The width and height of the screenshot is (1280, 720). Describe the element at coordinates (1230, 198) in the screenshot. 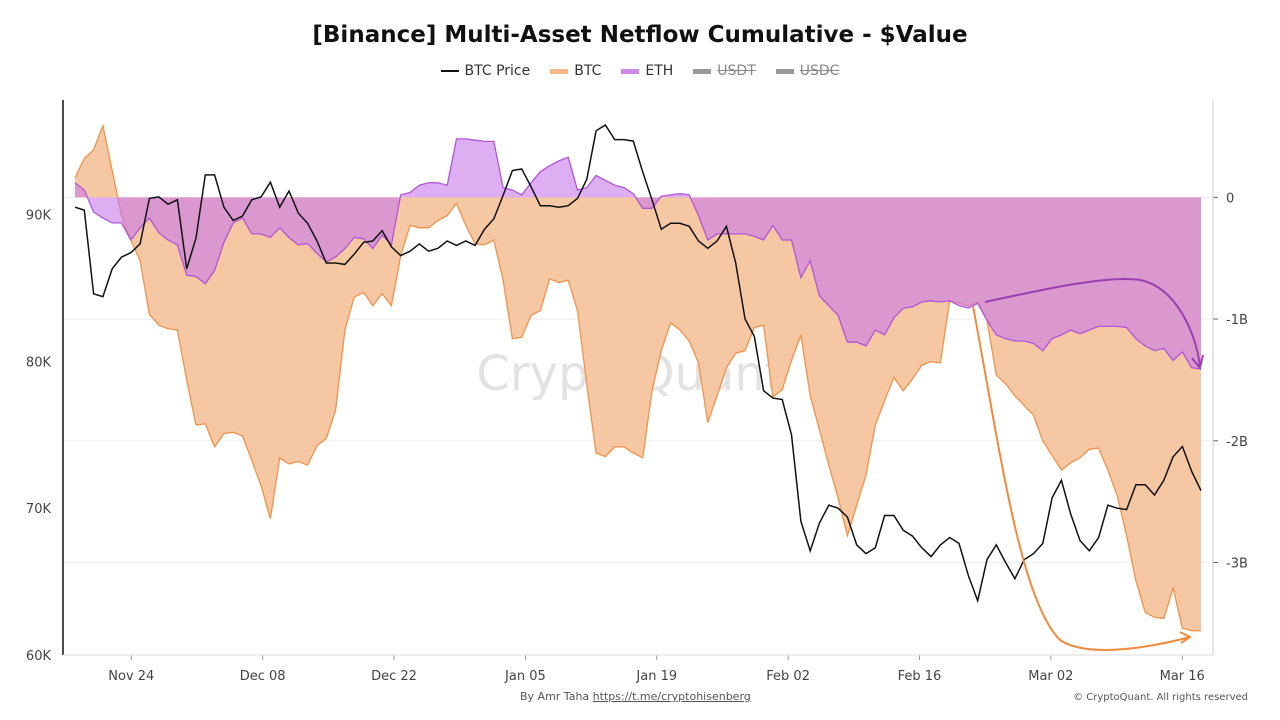

I see `right-tick-label: 0` at that location.